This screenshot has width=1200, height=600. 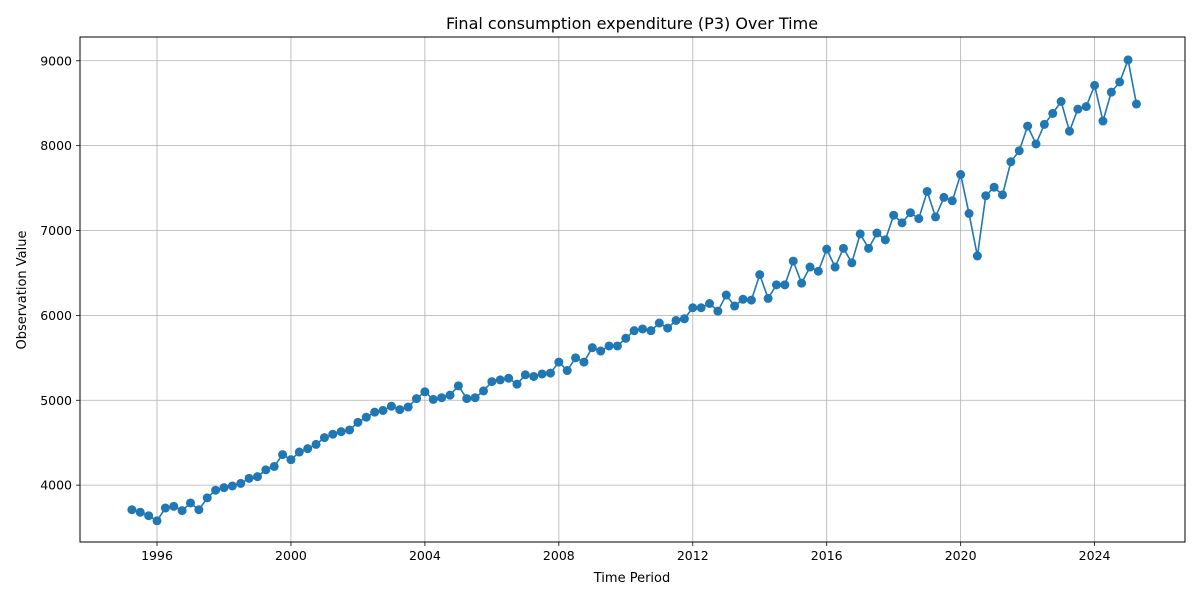 I want to click on x-tick-label: 2012, so click(x=693, y=555).